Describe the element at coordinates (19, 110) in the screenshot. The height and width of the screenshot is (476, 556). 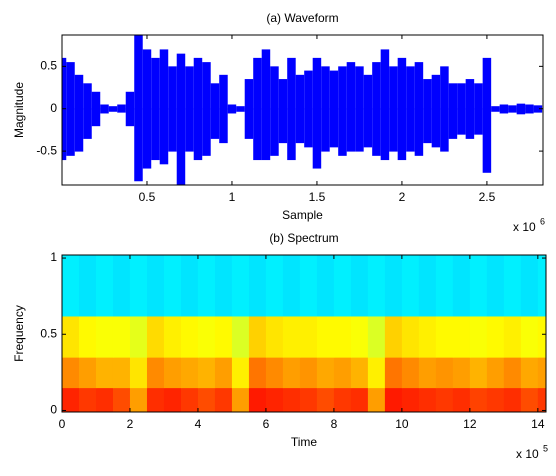
I see `y-axis-label: Magnitude` at that location.